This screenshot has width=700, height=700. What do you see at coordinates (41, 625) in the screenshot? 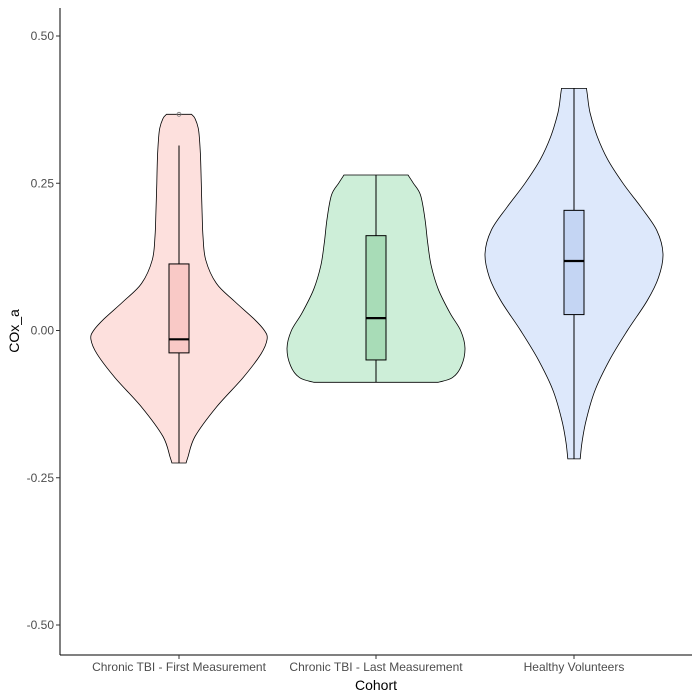
I see `y-tick-label: -0.50` at bounding box center [41, 625].